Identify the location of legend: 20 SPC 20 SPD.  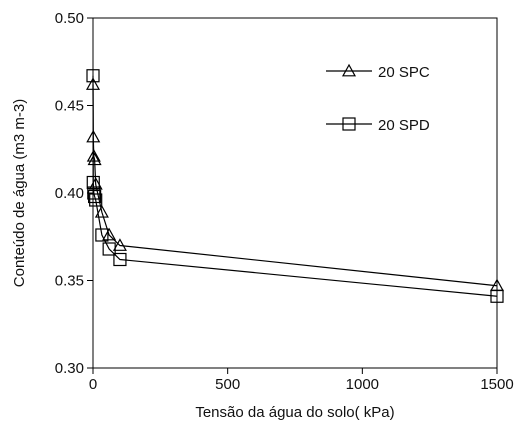
(378, 98).